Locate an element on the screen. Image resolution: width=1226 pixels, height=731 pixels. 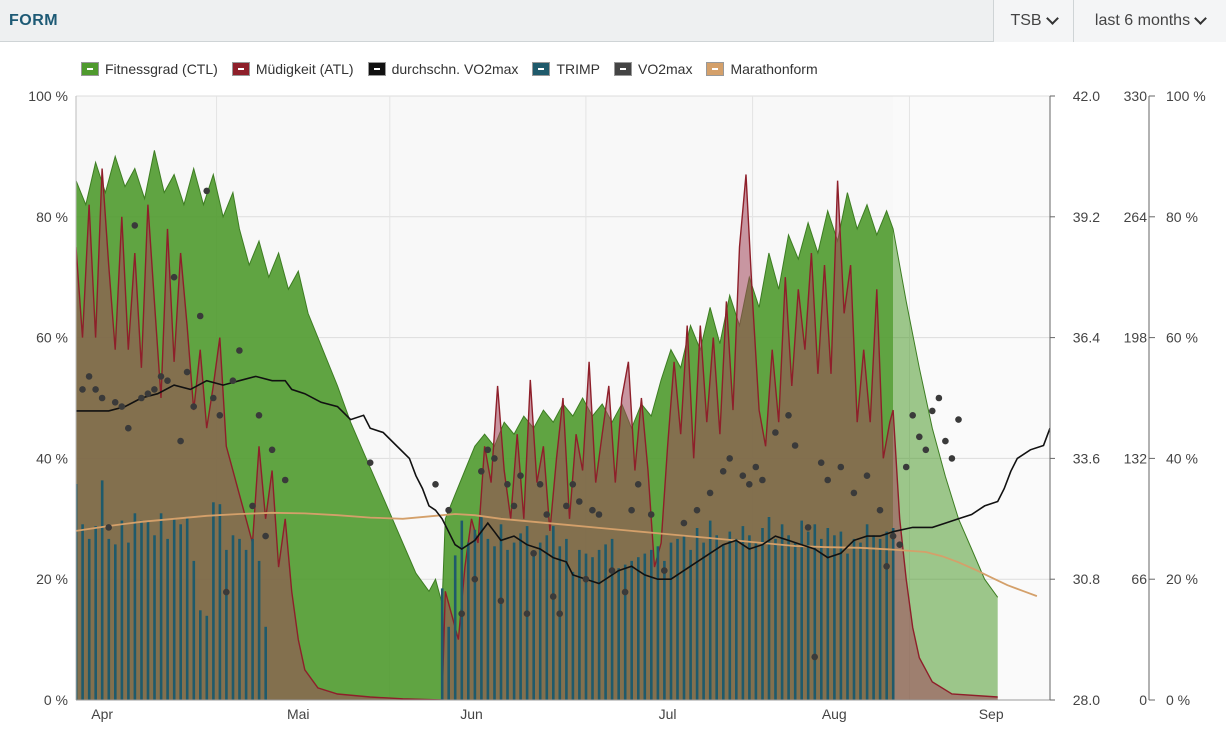
legend-label: Marathonform is located at coordinates (774, 69).